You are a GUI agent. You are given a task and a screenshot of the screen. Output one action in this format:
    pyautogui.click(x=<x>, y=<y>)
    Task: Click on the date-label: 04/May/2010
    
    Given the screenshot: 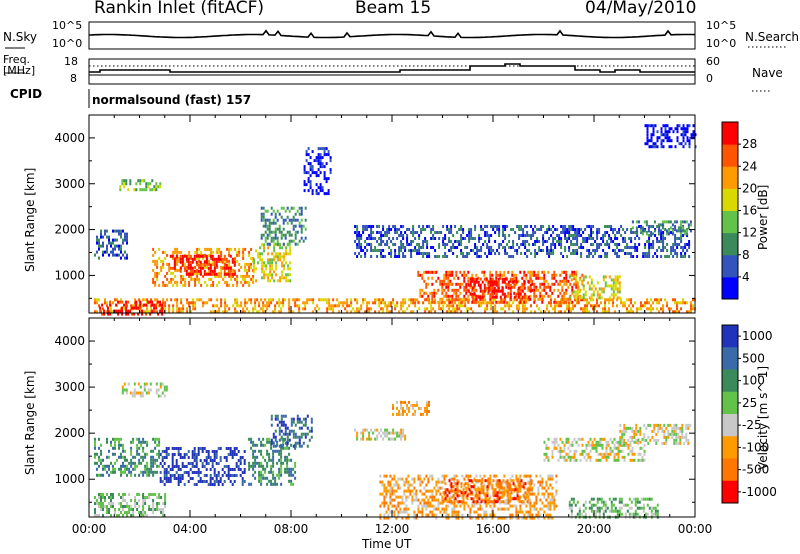 What is the action you would take?
    pyautogui.click(x=641, y=9)
    